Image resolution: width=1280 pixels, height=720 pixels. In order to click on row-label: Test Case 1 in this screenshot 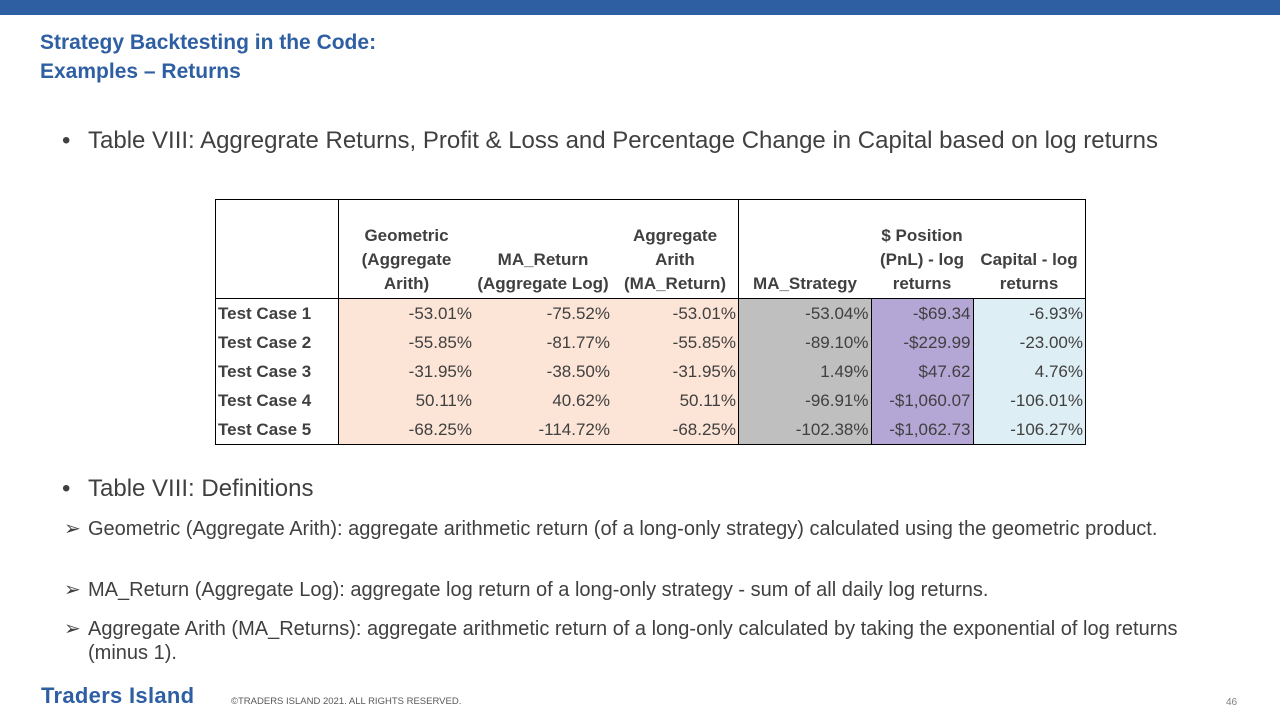, I will do `click(277, 313)`.